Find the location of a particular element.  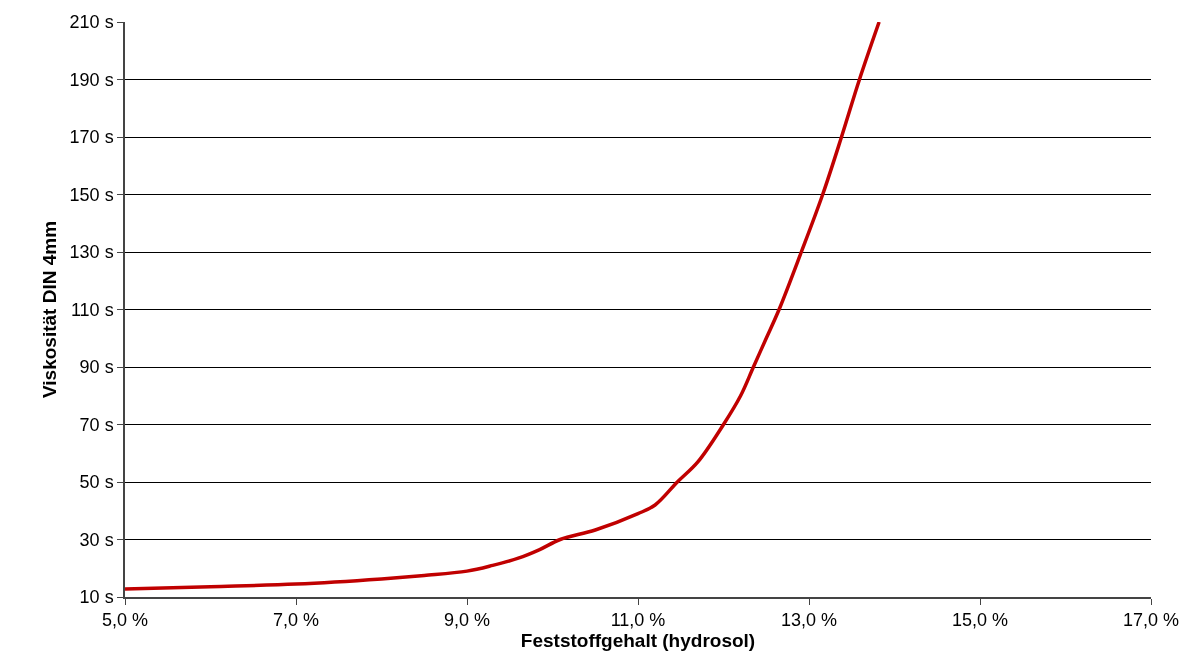

x-tick-label: 11,0 % is located at coordinates (638, 620).